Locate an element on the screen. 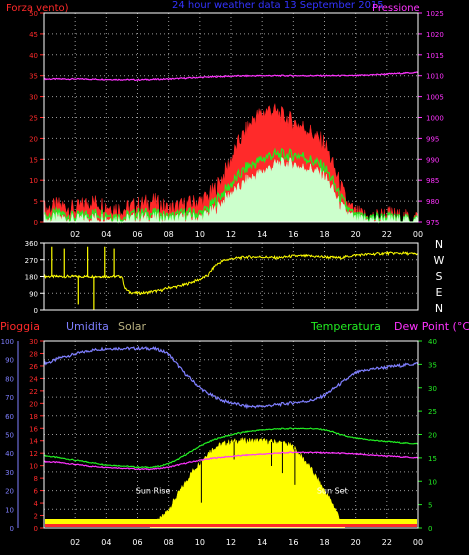 Image resolution: width=469 pixels, height=555 pixels. pressure-tick-label: 980 is located at coordinates (432, 202).